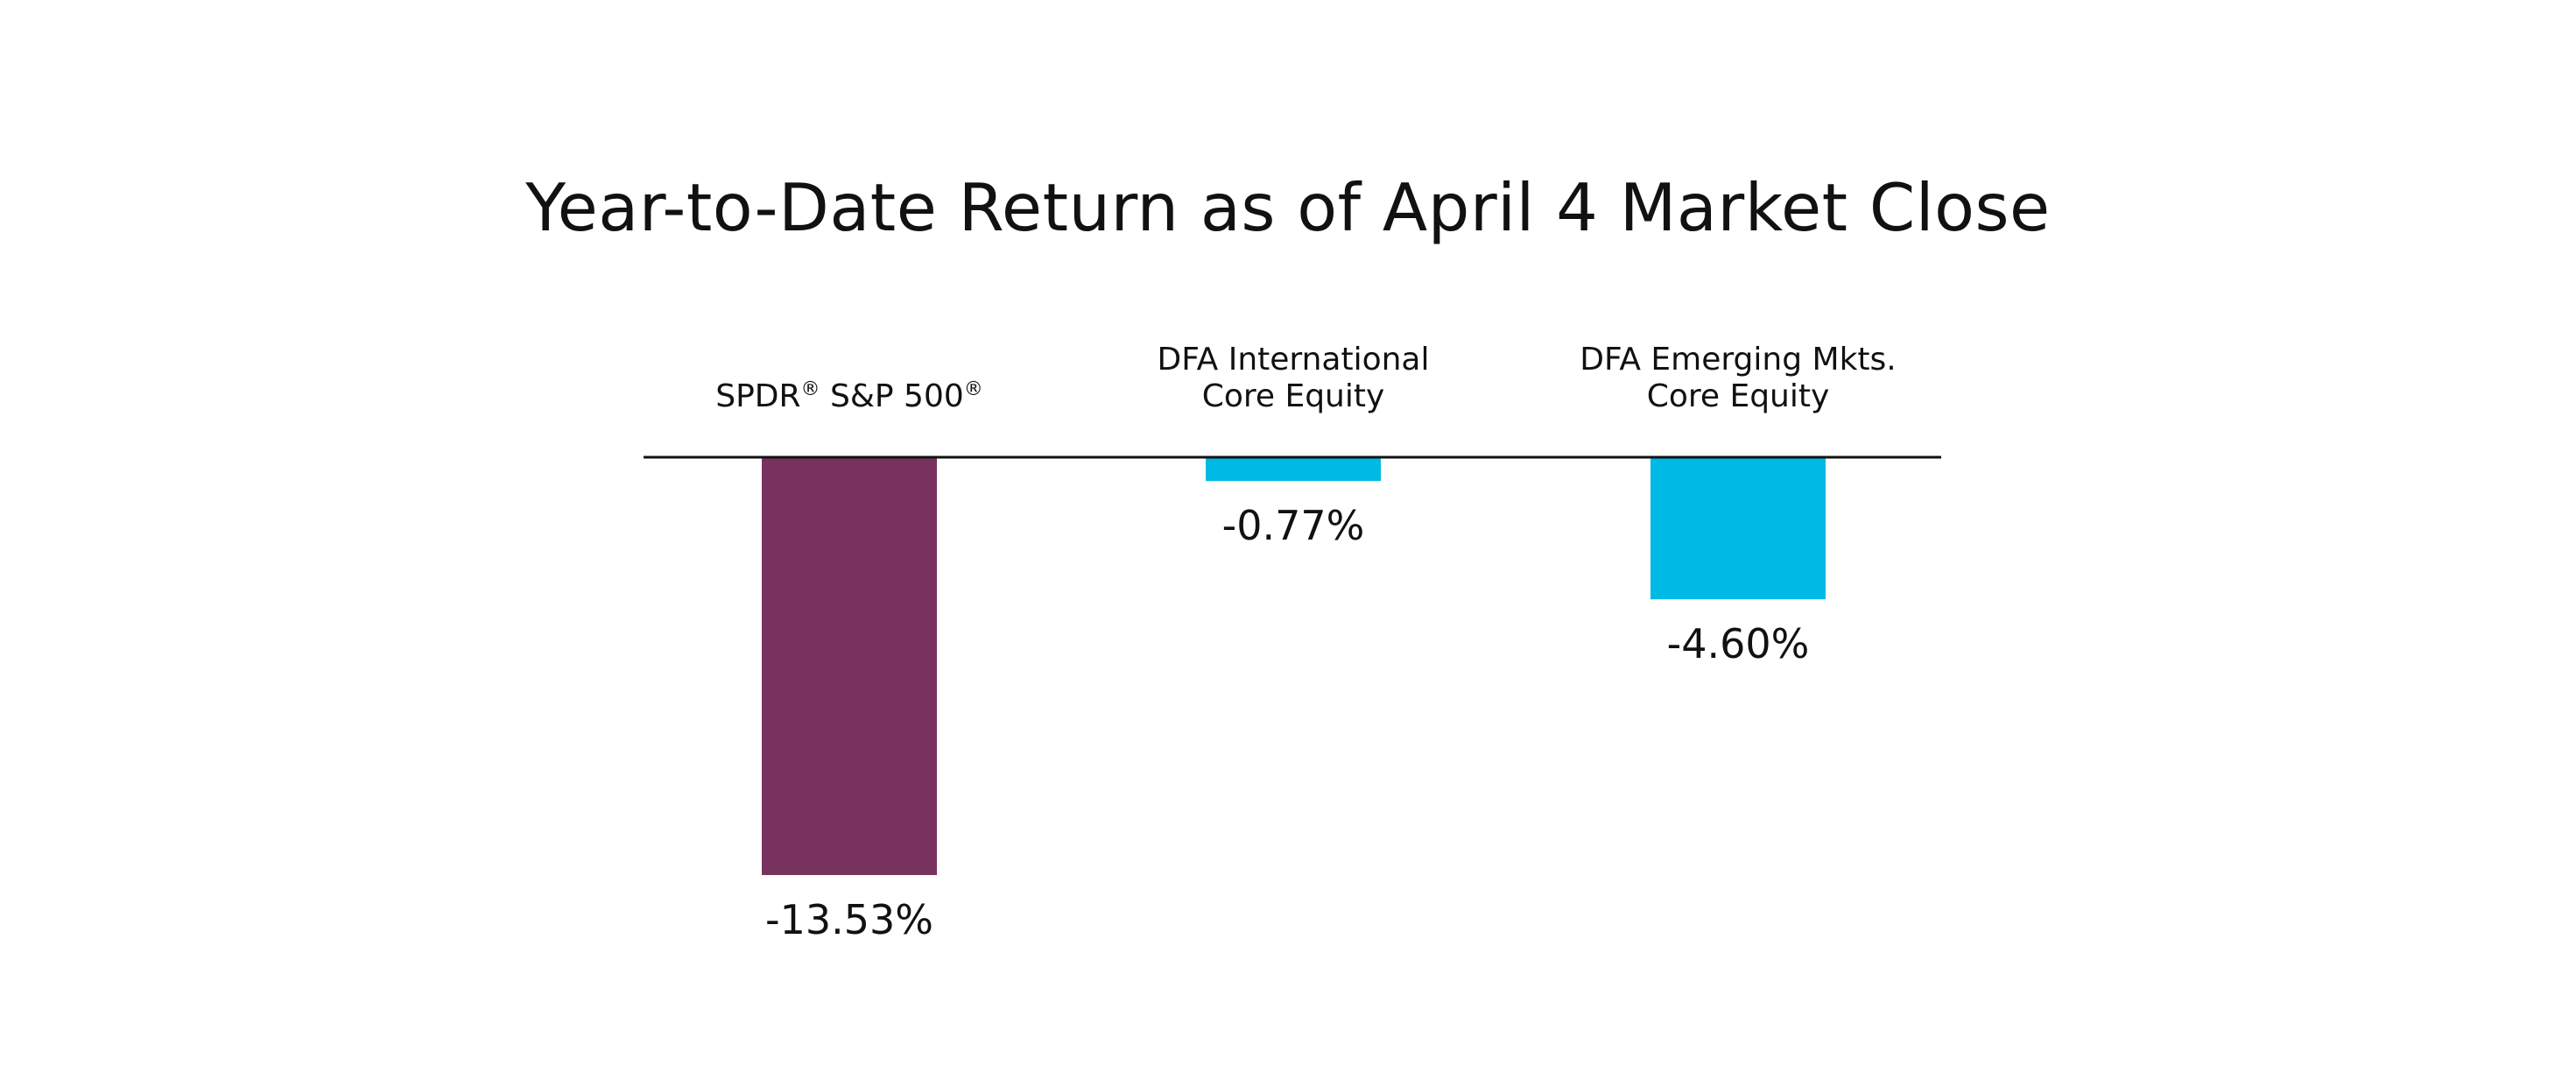  I want to click on category-label-3-line-2: Core Equity, so click(1738, 396).